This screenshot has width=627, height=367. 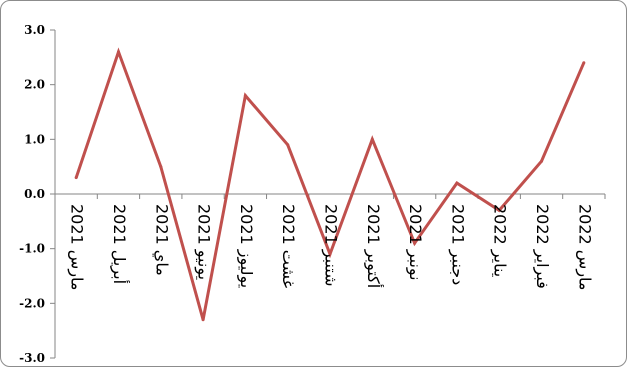 What do you see at coordinates (32, 358) in the screenshot?
I see `y-tick-label: -3.0` at bounding box center [32, 358].